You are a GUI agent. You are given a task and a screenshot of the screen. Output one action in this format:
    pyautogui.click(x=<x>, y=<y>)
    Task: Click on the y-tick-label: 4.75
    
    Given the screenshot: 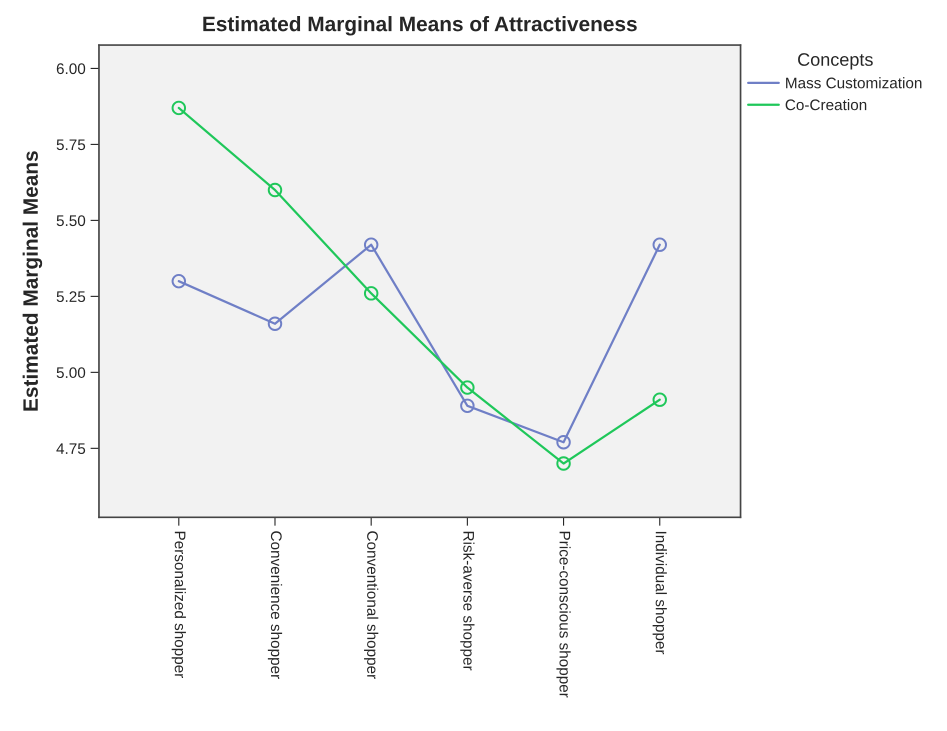 What is the action you would take?
    pyautogui.click(x=71, y=448)
    